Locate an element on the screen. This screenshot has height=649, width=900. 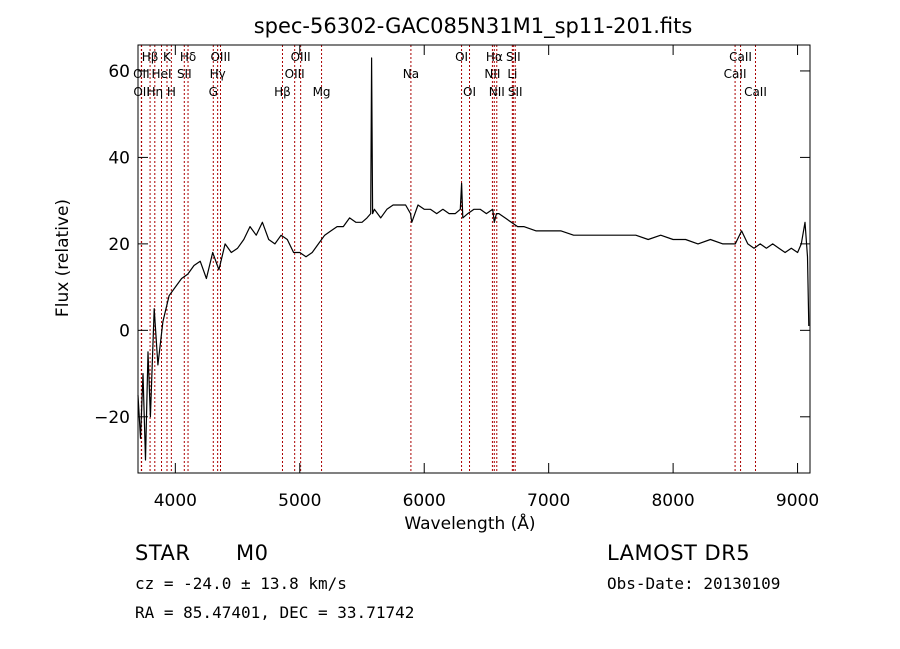
observation-date: Obs-Date: 20130109 is located at coordinates (694, 583).